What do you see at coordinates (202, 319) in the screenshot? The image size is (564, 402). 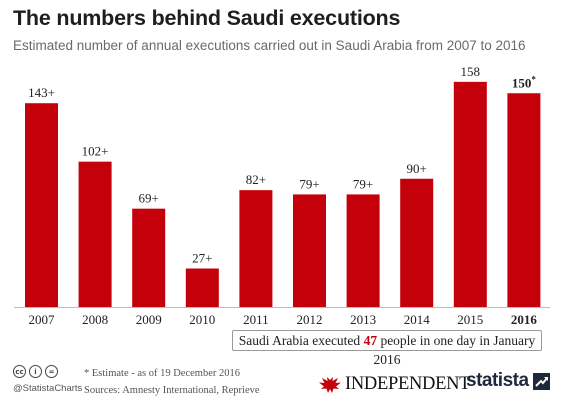 I see `x-tick-2010: 2010` at bounding box center [202, 319].